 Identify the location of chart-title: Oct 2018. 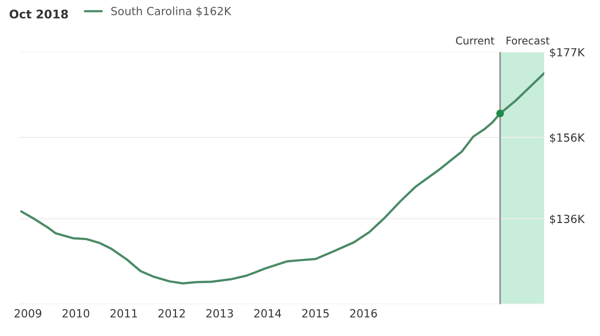
(39, 14).